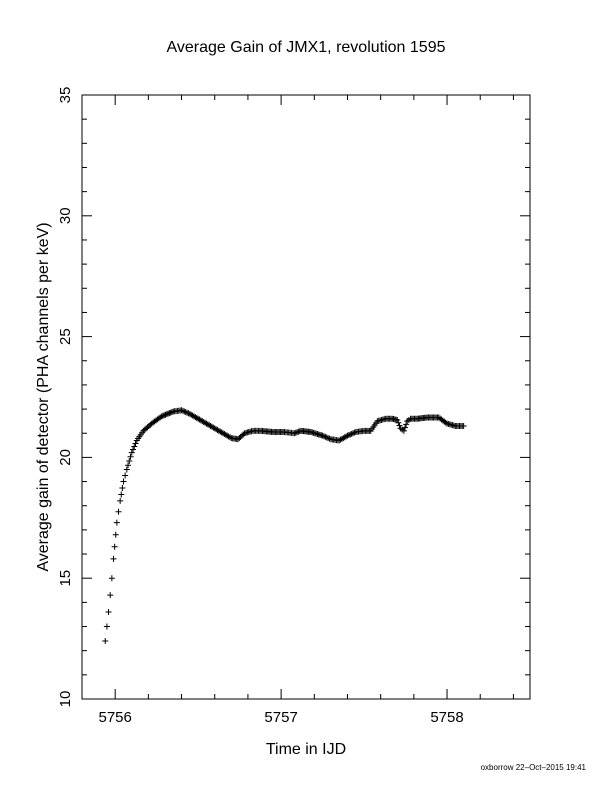 Image resolution: width=612 pixels, height=792 pixels. What do you see at coordinates (534, 767) in the screenshot?
I see `footer-credit: oxborrow 22–Oct–2015 19:41` at bounding box center [534, 767].